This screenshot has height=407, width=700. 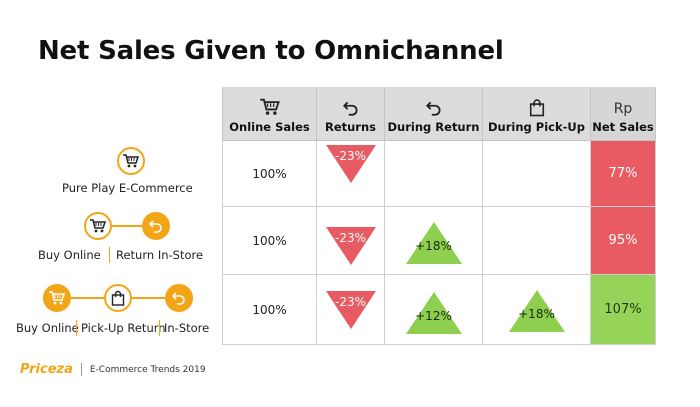 I want to click on footer-text: E-Commerce Trends 2019, so click(x=147, y=369).